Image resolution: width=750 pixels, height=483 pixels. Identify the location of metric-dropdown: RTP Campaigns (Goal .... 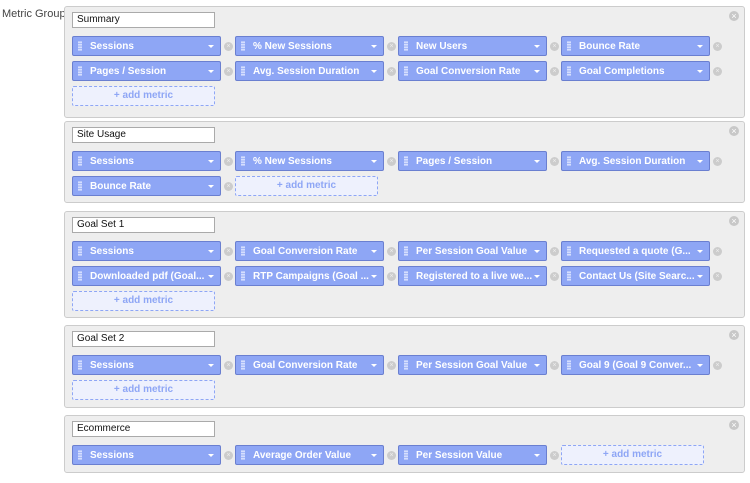
(309, 276).